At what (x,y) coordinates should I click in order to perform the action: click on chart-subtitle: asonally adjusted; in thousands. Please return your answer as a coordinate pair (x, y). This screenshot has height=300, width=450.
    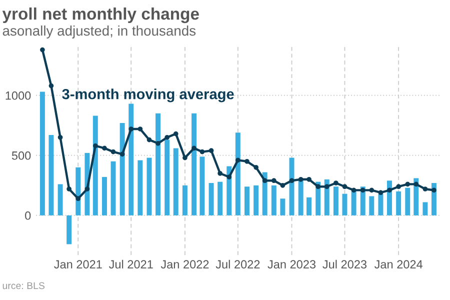
    Looking at the image, I should click on (99, 32).